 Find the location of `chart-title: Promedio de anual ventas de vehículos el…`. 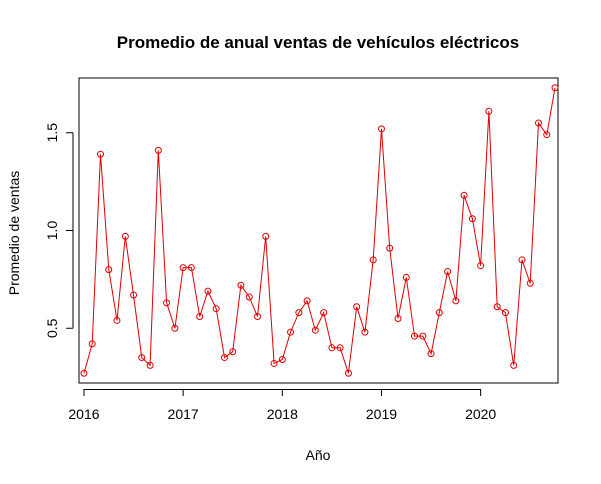

chart-title: Promedio de anual ventas de vehículos el… is located at coordinates (318, 42).